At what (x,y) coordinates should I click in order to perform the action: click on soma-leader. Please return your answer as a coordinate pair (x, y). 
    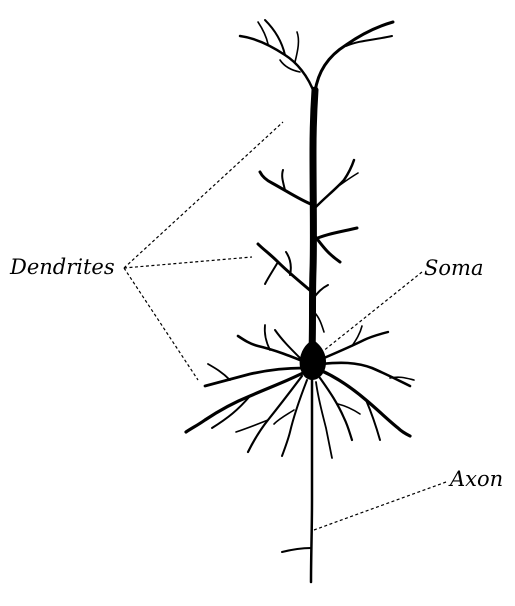
    Looking at the image, I should click on (372, 312).